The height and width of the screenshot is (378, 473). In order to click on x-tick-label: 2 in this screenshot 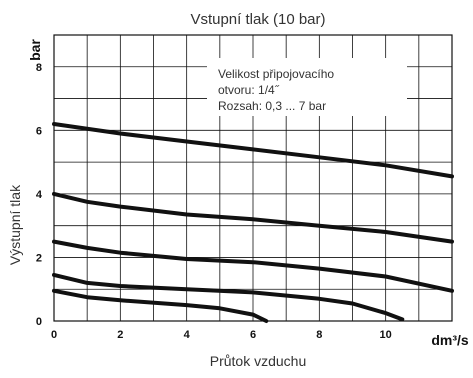, I will do `click(120, 335)`.